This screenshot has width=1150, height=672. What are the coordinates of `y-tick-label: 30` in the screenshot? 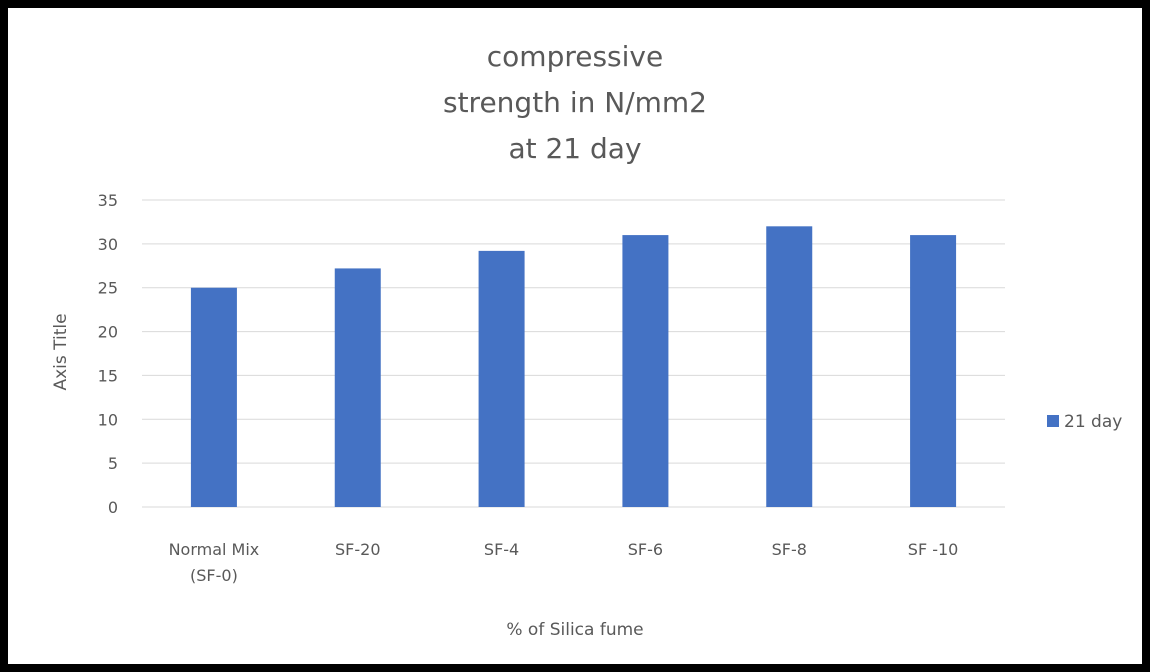 It's located at (108, 244).